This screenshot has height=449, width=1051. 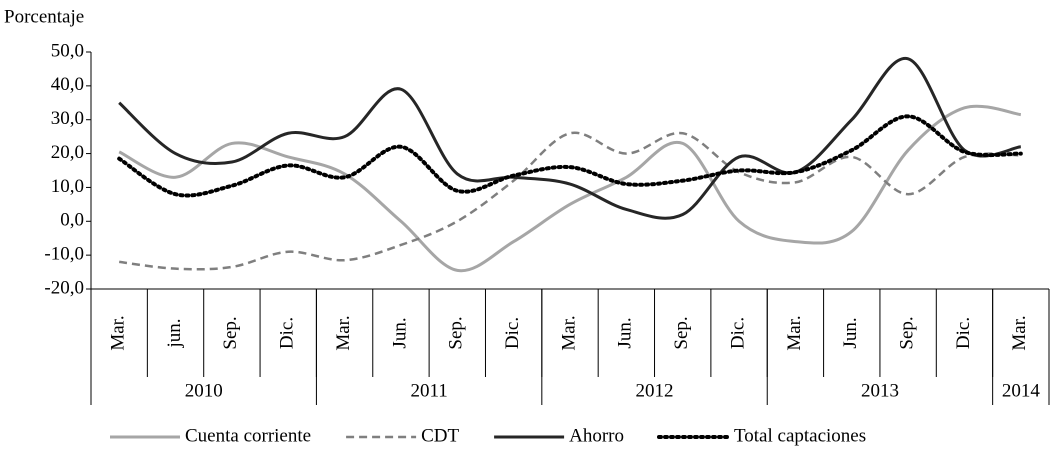 I want to click on year-label: 2013, so click(x=880, y=390).